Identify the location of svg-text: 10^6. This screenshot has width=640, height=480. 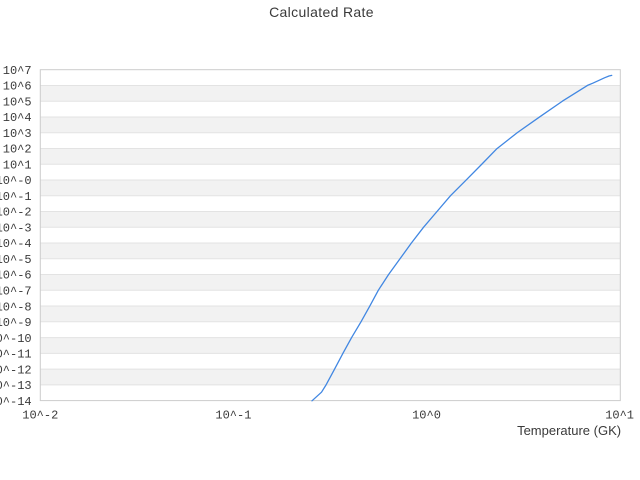
(17, 87).